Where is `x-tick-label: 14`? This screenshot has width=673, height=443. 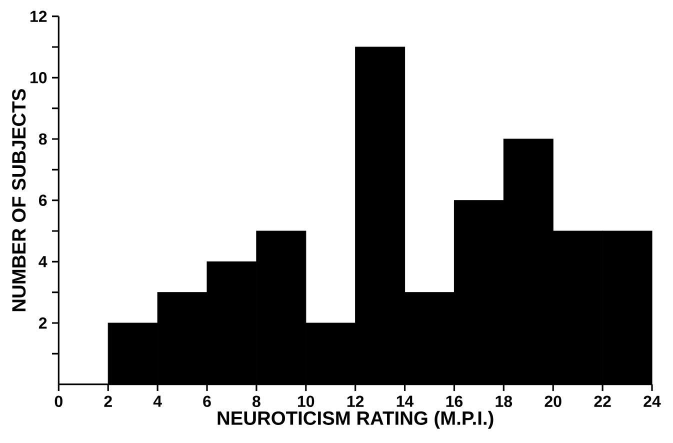
x-tick-label: 14 is located at coordinates (405, 401).